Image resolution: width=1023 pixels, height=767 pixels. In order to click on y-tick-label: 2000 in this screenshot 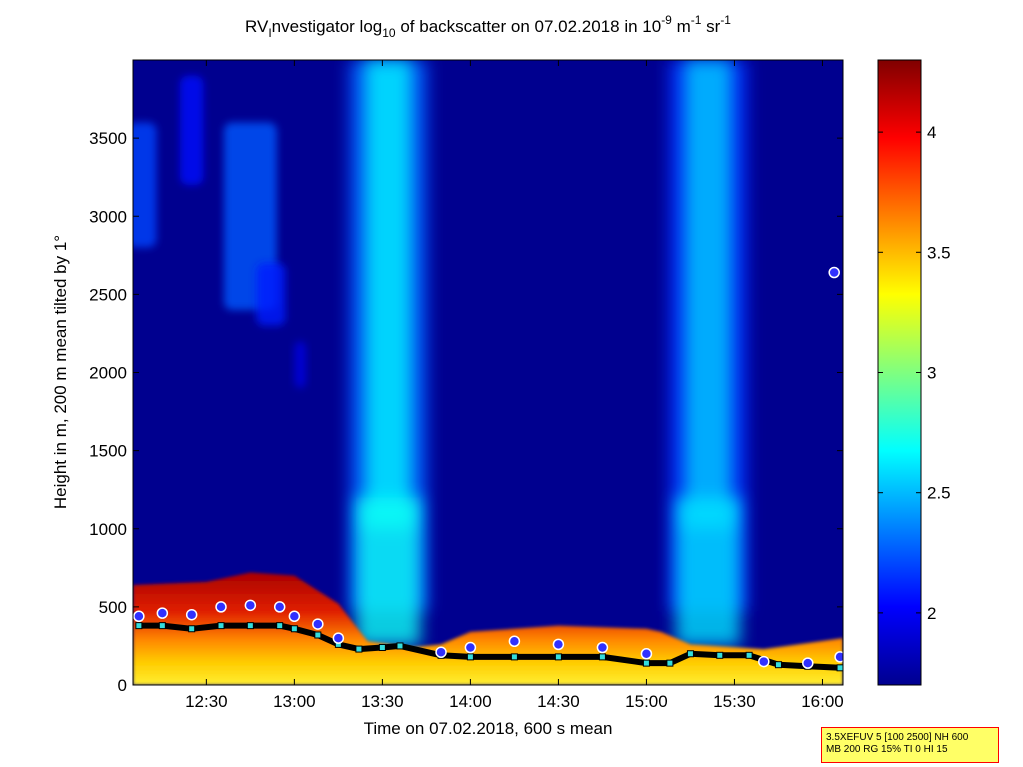, I will do `click(108, 373)`.